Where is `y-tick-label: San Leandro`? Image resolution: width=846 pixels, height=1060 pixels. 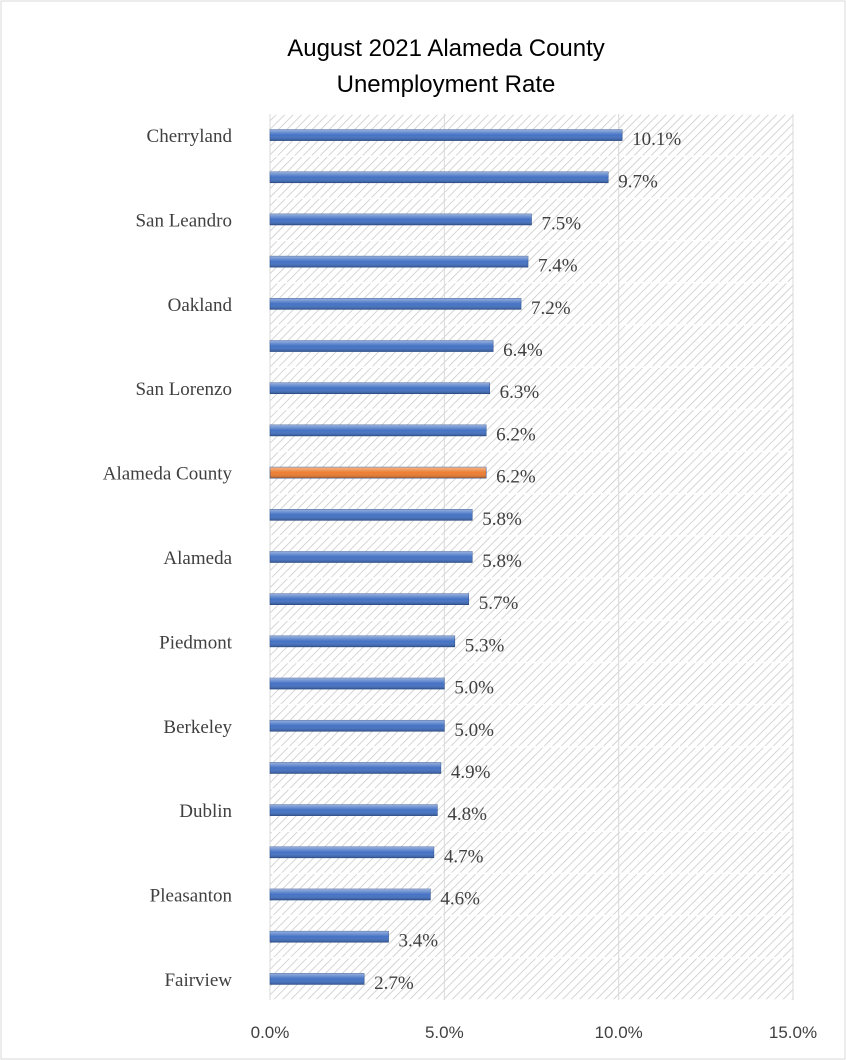
y-tick-label: San Leandro is located at coordinates (183, 220).